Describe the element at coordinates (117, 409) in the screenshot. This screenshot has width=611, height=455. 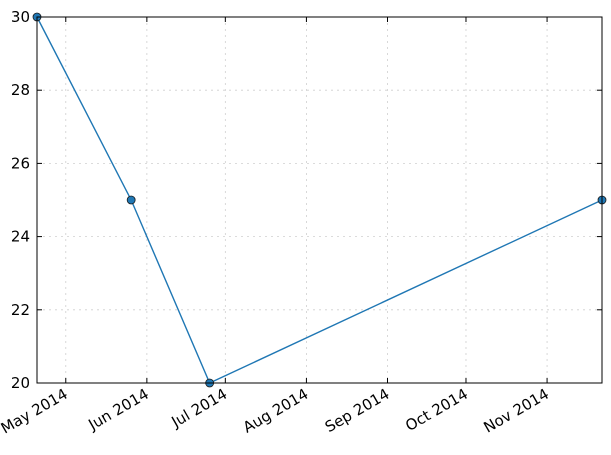
I see `x-tick-label: Jun 2014` at that location.